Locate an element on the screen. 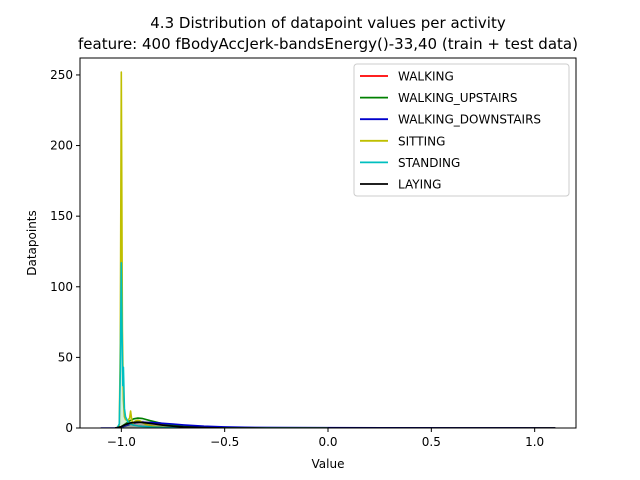 The image size is (640, 480). y-tick-label: 50 is located at coordinates (65, 357).